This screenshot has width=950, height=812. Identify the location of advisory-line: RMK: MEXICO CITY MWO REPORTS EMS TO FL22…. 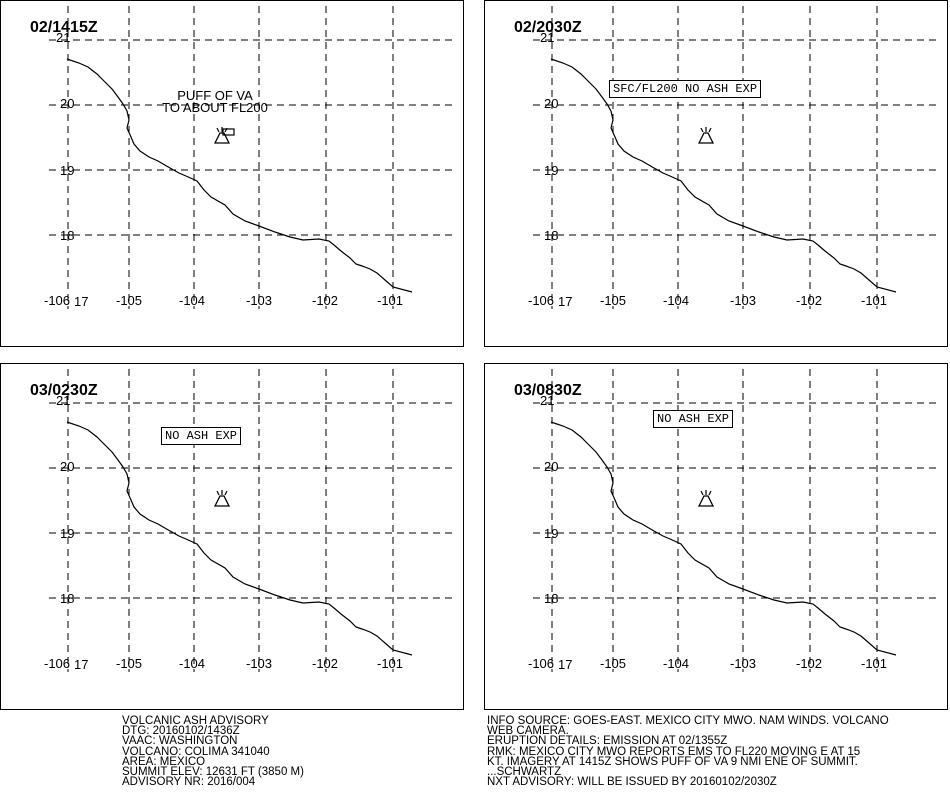
(674, 751).